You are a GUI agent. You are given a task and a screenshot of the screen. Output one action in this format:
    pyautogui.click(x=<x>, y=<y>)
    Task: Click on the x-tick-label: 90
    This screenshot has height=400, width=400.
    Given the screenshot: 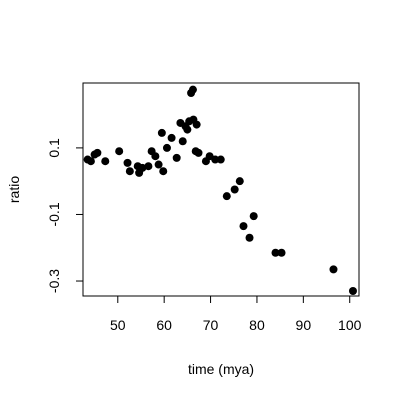 What is the action you would take?
    pyautogui.click(x=304, y=325)
    